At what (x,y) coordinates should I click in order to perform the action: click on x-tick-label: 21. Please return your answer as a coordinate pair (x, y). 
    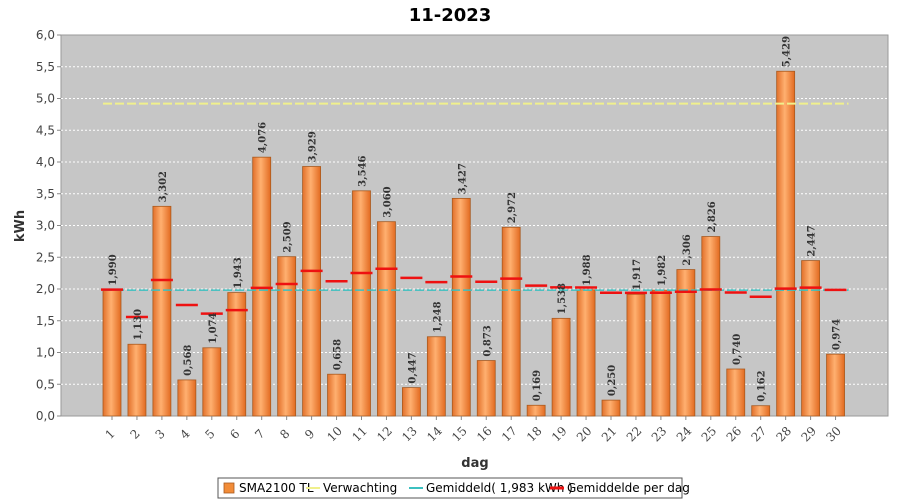
    Looking at the image, I should click on (609, 434).